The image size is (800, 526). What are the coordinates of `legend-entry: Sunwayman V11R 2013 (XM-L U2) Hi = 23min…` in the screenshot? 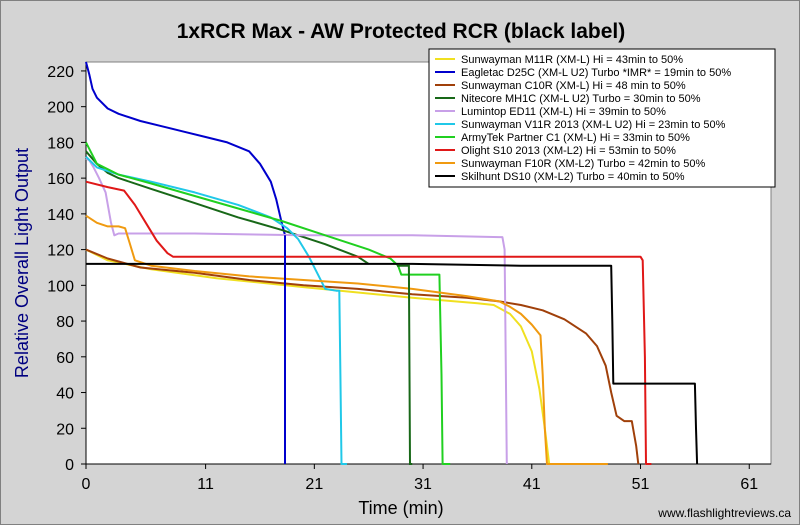 It's located at (593, 125).